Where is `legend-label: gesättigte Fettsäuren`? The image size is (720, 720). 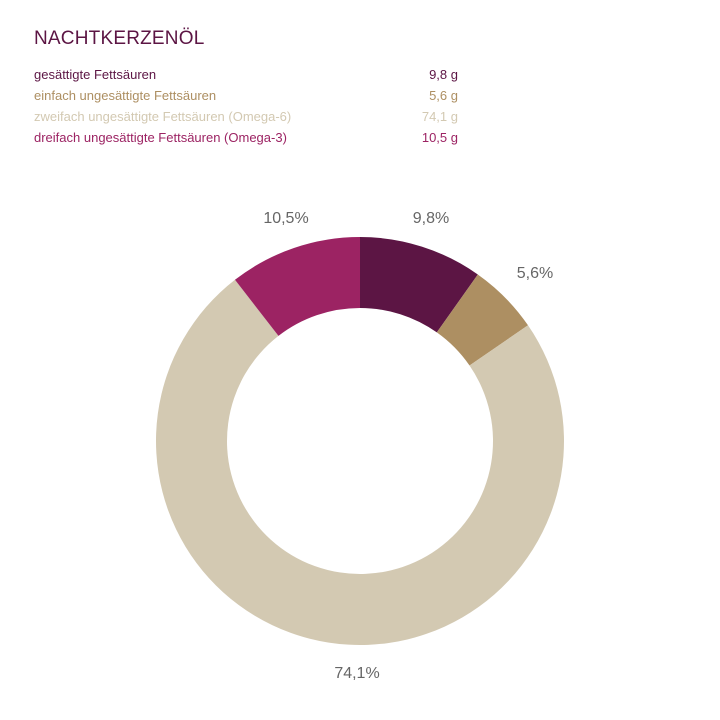 legend-label: gesättigte Fettsäuren is located at coordinates (95, 74).